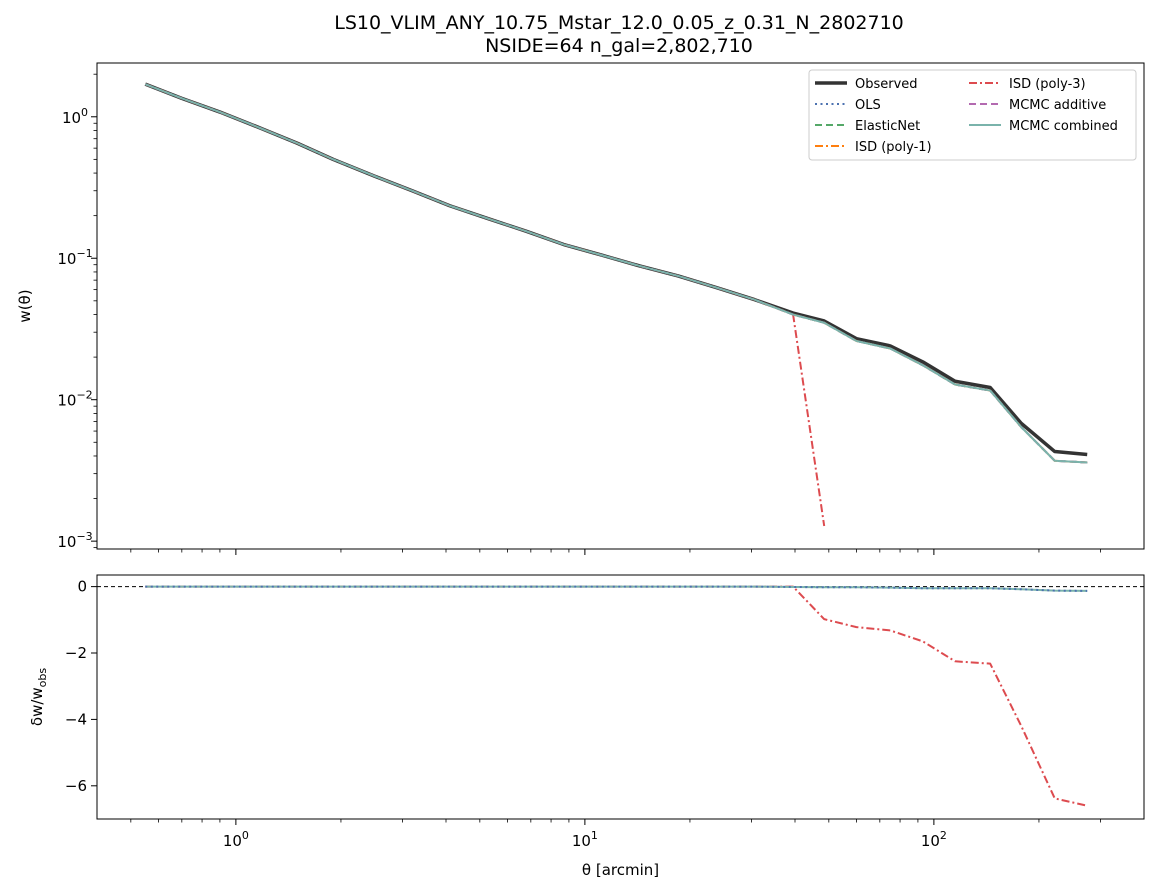  I want to click on legend-label: MCMC combined, so click(1063, 126).